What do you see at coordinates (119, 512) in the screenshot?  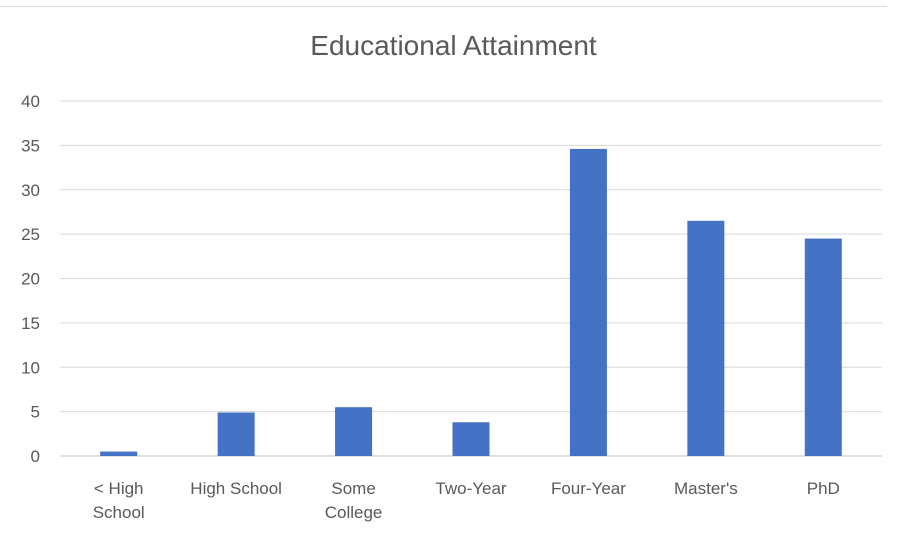 I see `x-category-label: School` at bounding box center [119, 512].